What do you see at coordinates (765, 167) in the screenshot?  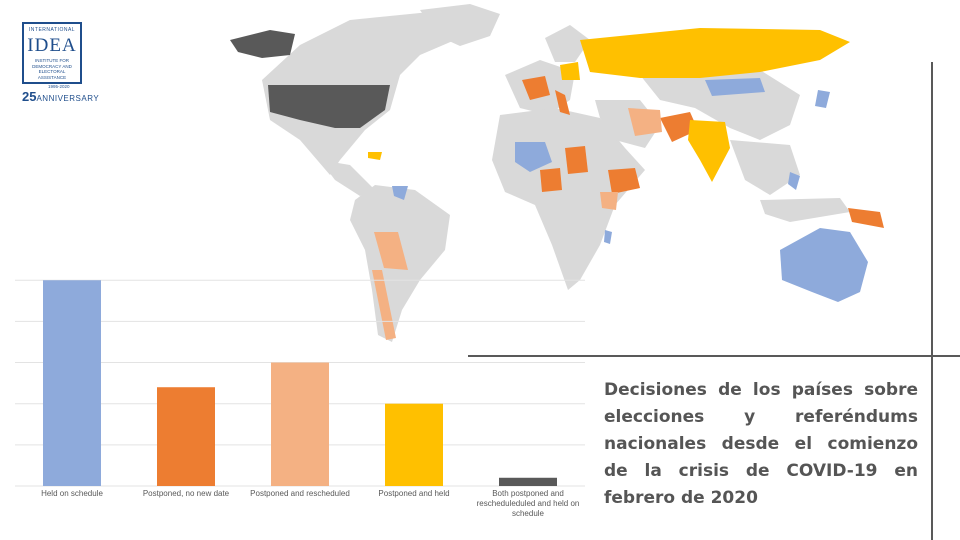 I see `asia-southeast` at bounding box center [765, 167].